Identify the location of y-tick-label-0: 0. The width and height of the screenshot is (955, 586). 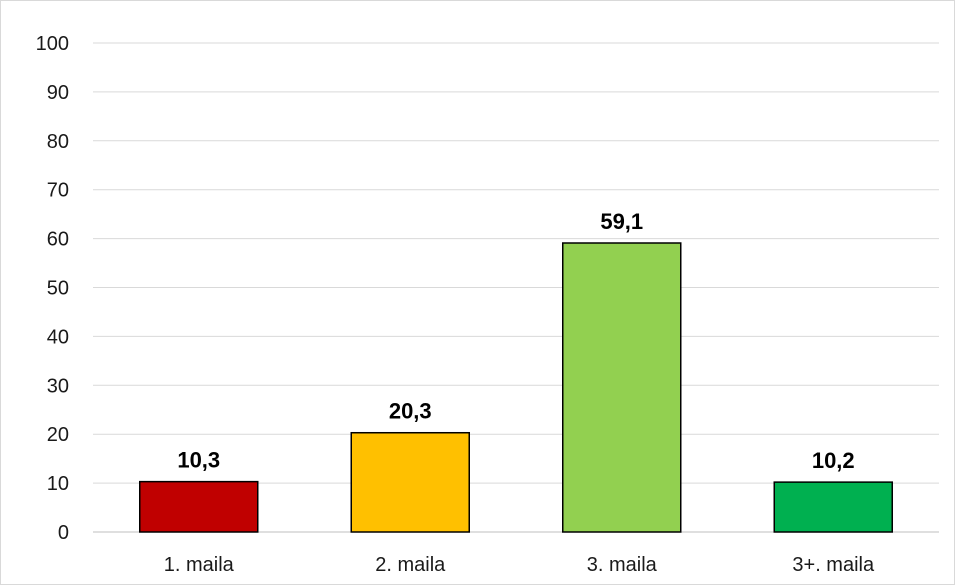
(63, 533).